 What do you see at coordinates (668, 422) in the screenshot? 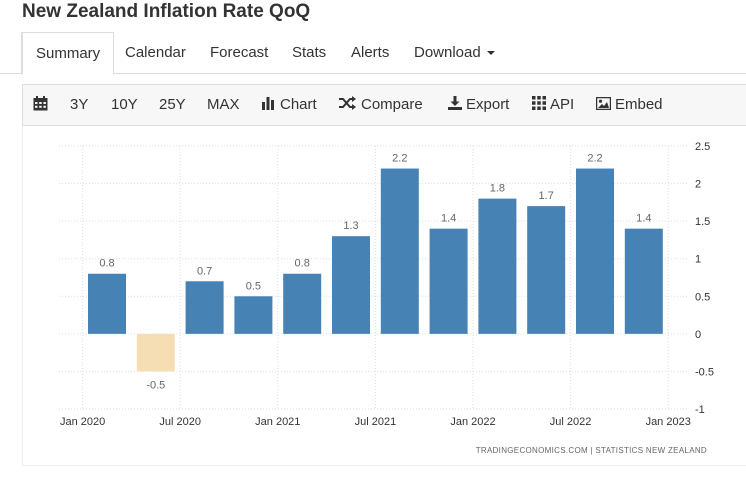
I see `x-tick-label: Jan 2023` at bounding box center [668, 422].